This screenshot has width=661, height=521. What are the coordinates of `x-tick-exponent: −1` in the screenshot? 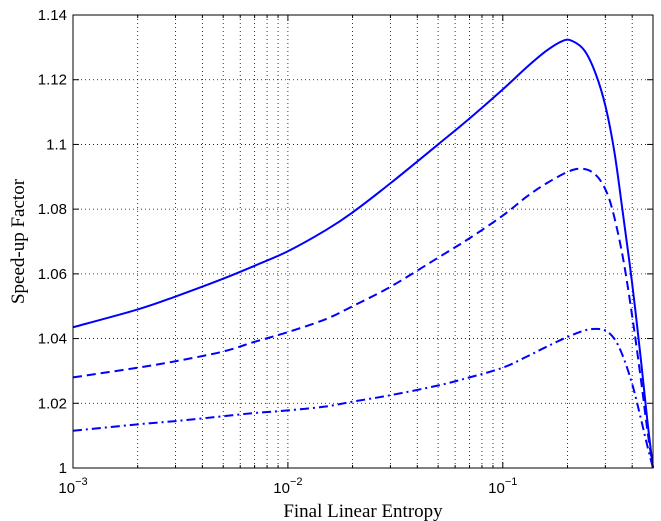 It's located at (511, 482).